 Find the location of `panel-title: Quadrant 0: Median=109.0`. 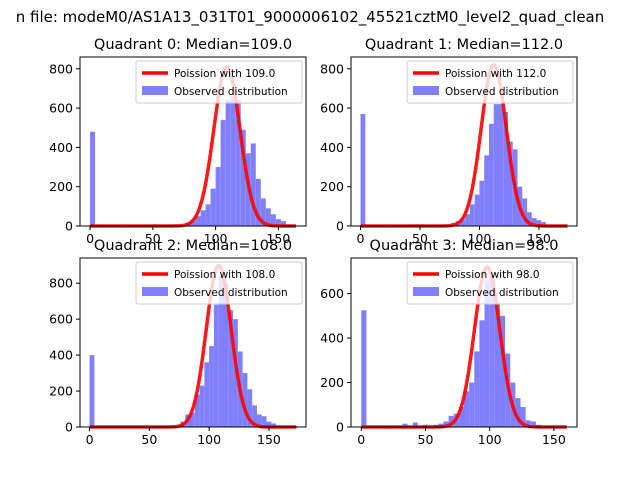

panel-title: Quadrant 0: Median=109.0 is located at coordinates (193, 45).